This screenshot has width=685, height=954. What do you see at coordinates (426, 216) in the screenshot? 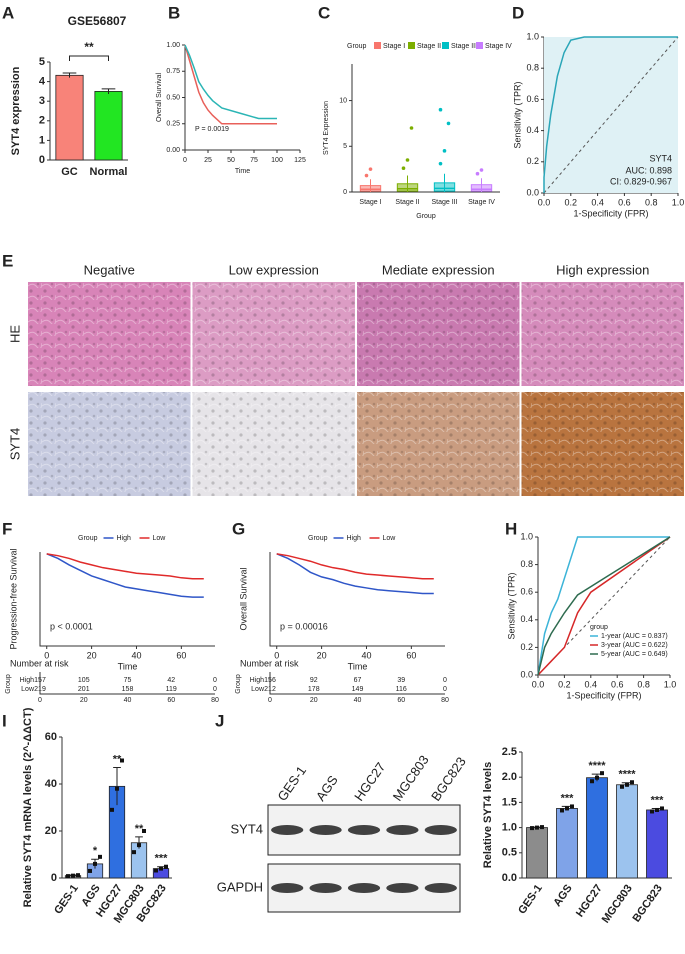
I see `x-axis-label: Group` at bounding box center [426, 216].